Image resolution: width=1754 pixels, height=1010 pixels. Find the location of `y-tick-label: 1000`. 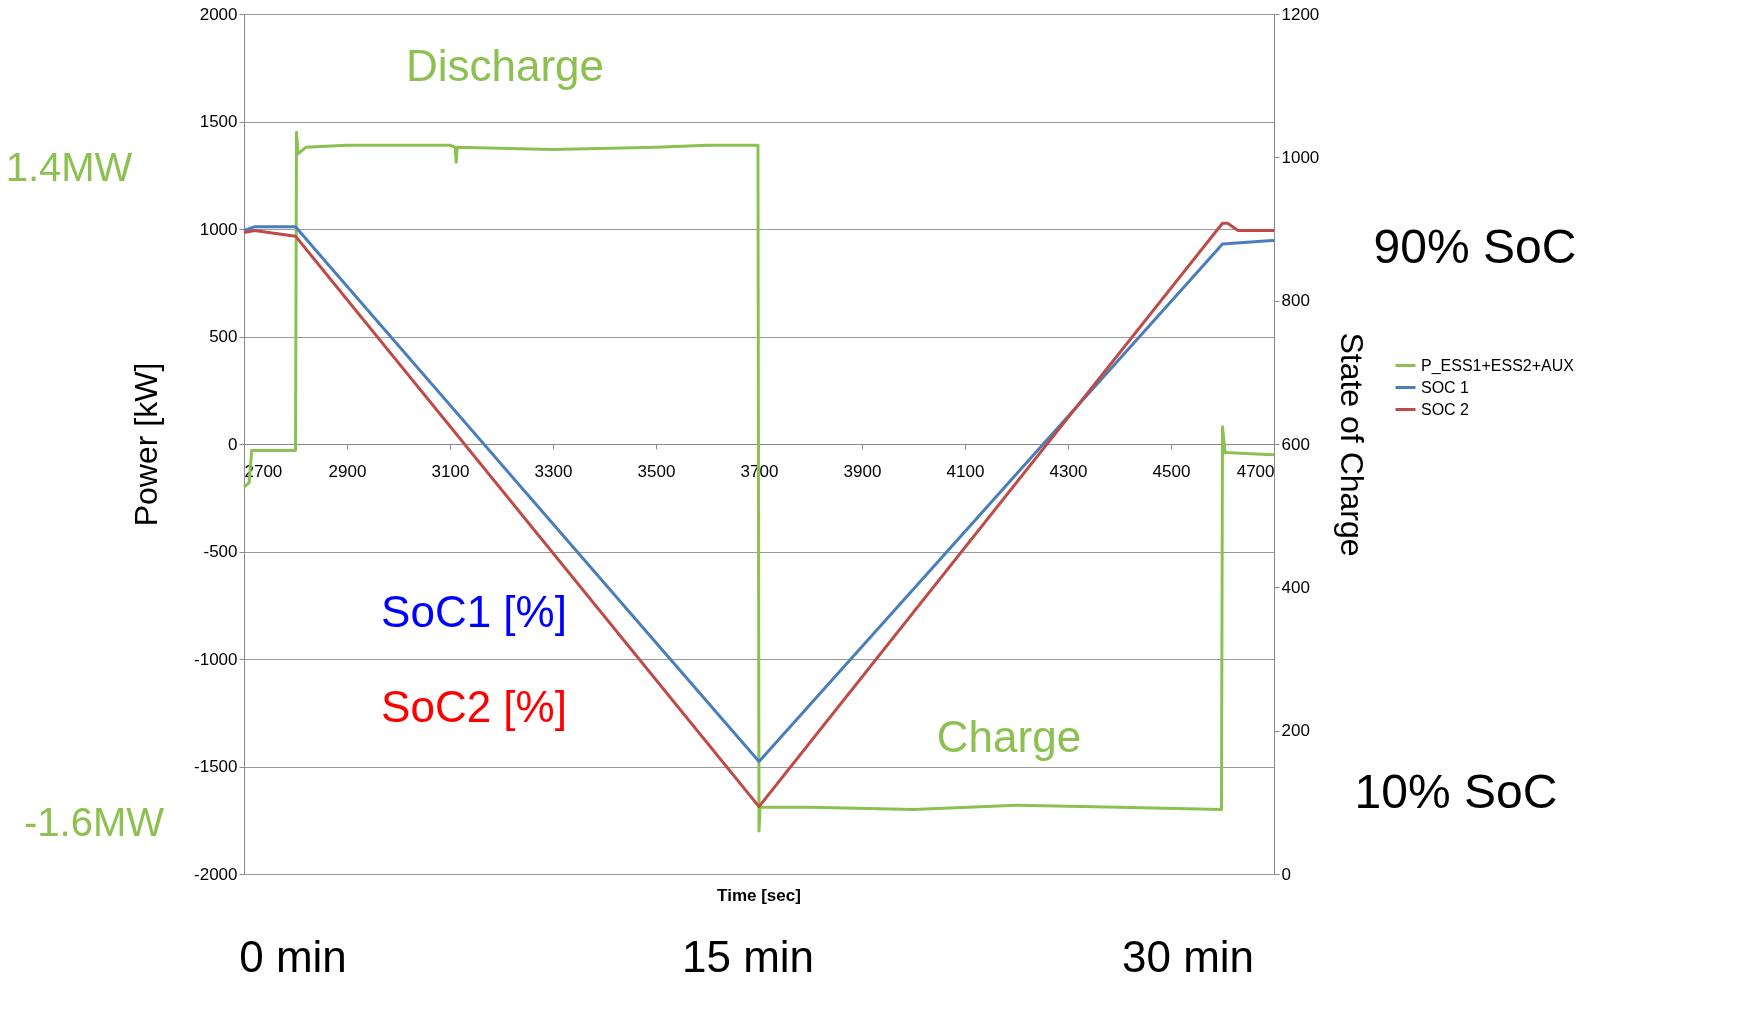

y-tick-label: 1000 is located at coordinates (218, 229).